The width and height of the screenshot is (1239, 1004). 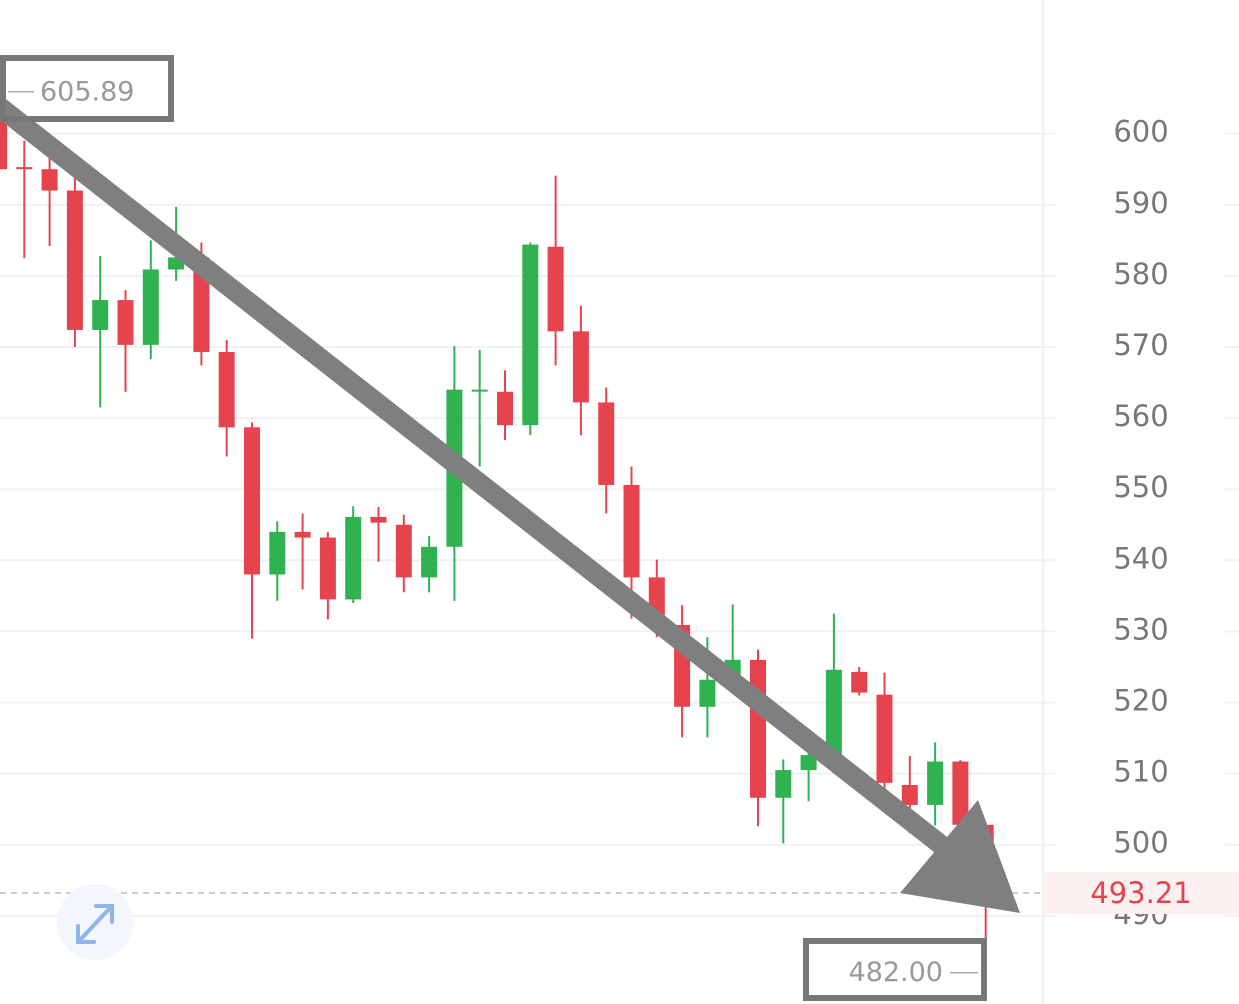 I want to click on expand-icon, so click(x=95, y=922).